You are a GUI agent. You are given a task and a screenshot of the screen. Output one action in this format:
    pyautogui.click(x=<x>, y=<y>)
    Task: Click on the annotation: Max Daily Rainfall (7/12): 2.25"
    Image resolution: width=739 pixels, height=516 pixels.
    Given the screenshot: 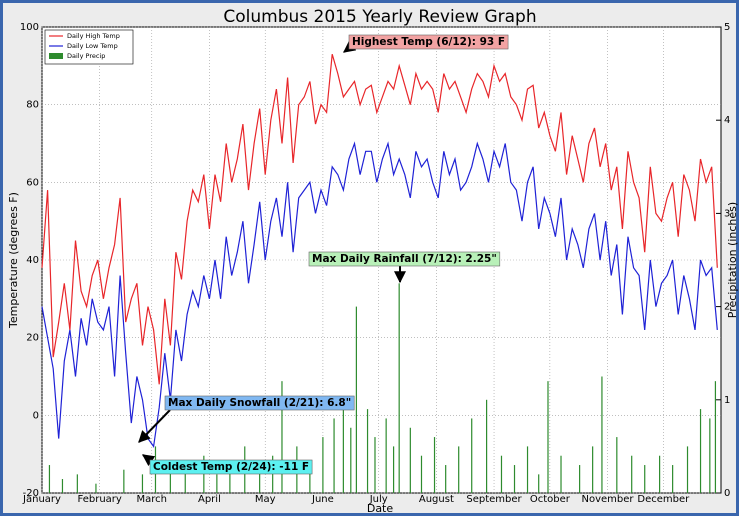 What is the action you would take?
    pyautogui.click(x=404, y=259)
    